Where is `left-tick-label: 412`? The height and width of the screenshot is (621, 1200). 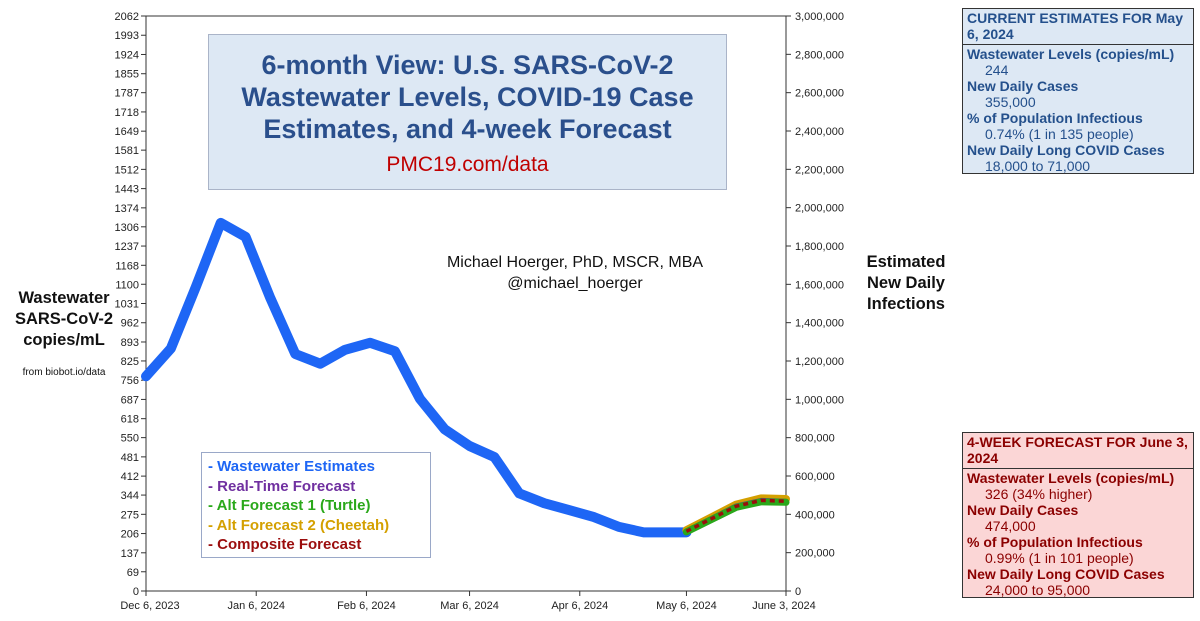
left-tick-label: 412 is located at coordinates (130, 477).